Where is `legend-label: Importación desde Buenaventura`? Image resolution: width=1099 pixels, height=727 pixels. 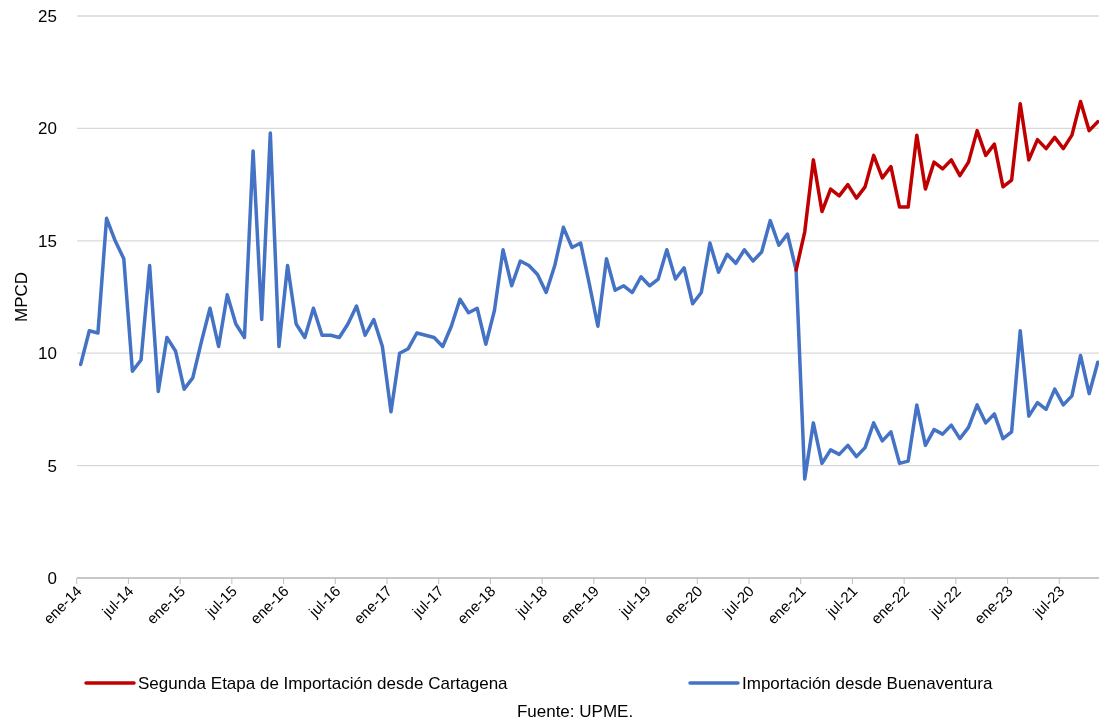
legend-label: Importación desde Buenaventura is located at coordinates (867, 683).